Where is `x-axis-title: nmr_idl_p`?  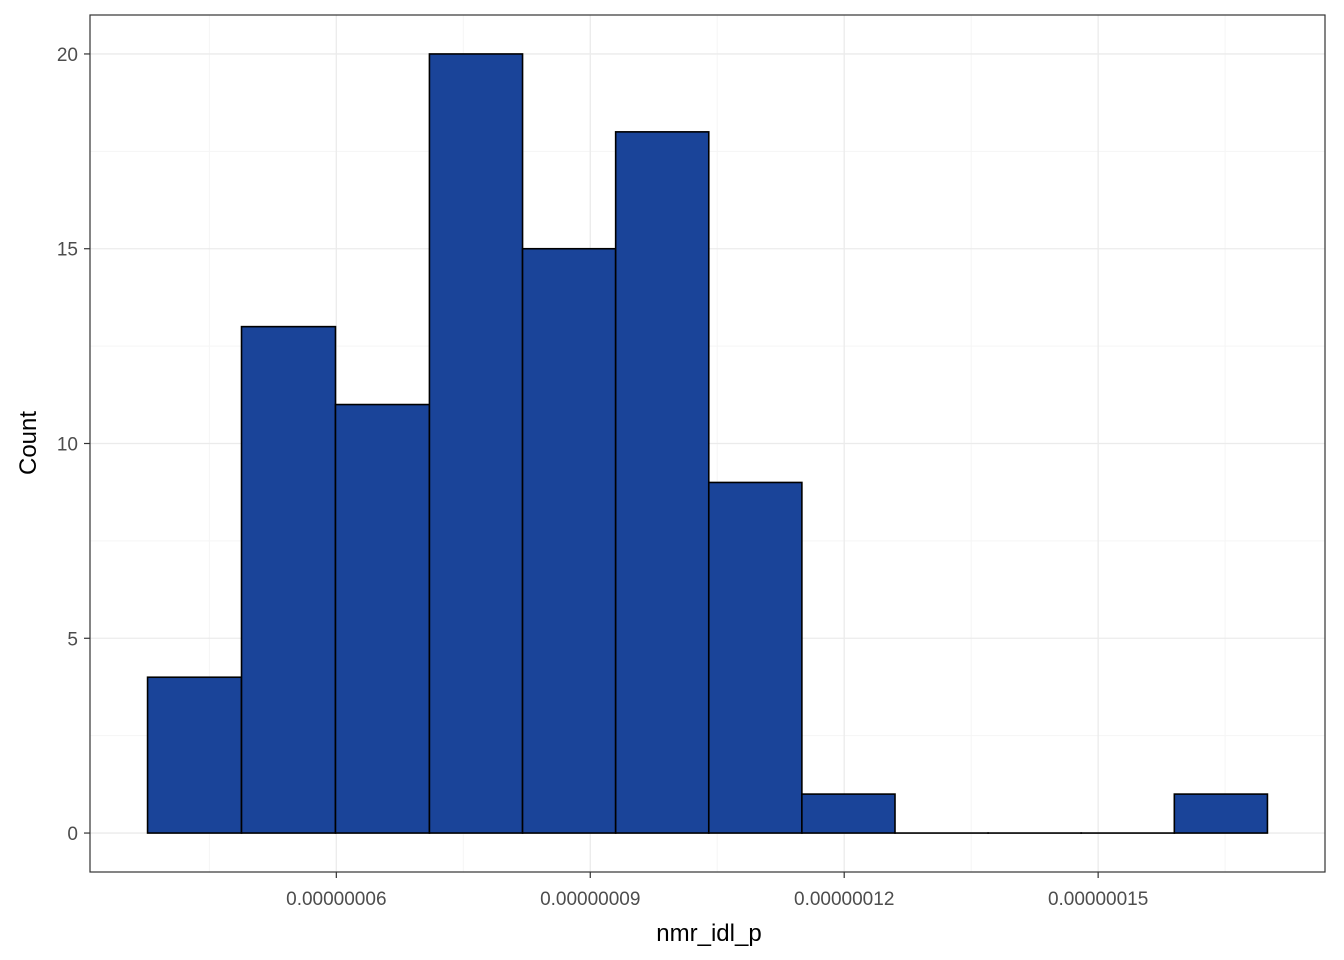 x-axis-title: nmr_idl_p is located at coordinates (708, 933).